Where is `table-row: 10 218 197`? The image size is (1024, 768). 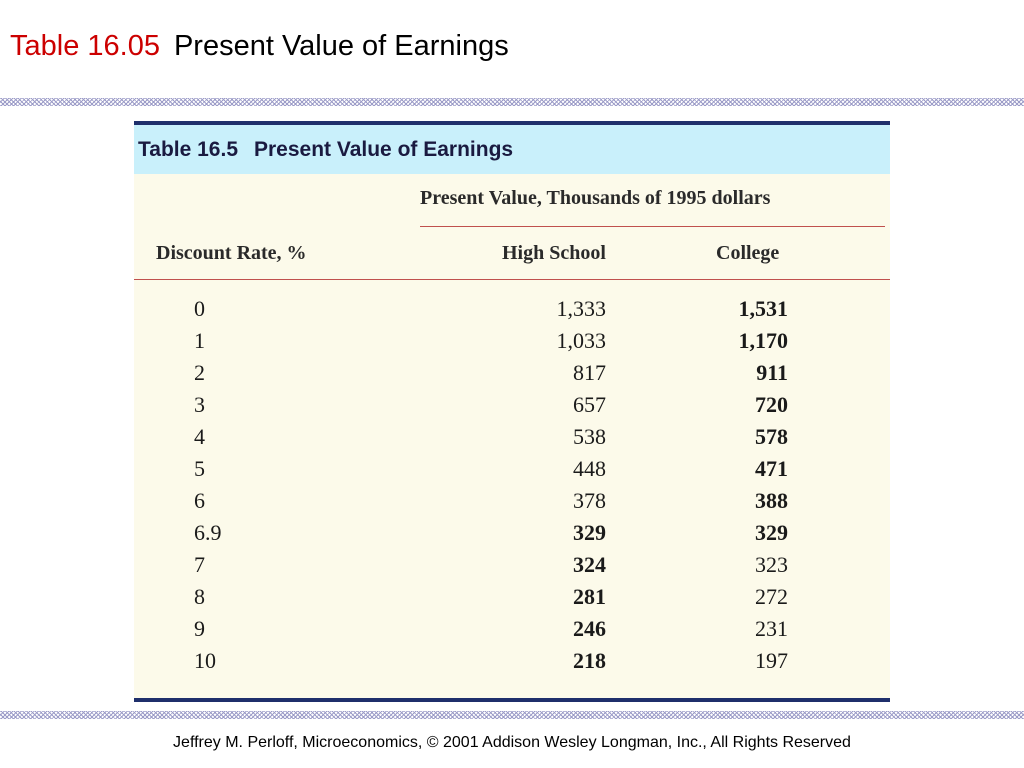
table-row: 10 218 197 is located at coordinates (512, 661).